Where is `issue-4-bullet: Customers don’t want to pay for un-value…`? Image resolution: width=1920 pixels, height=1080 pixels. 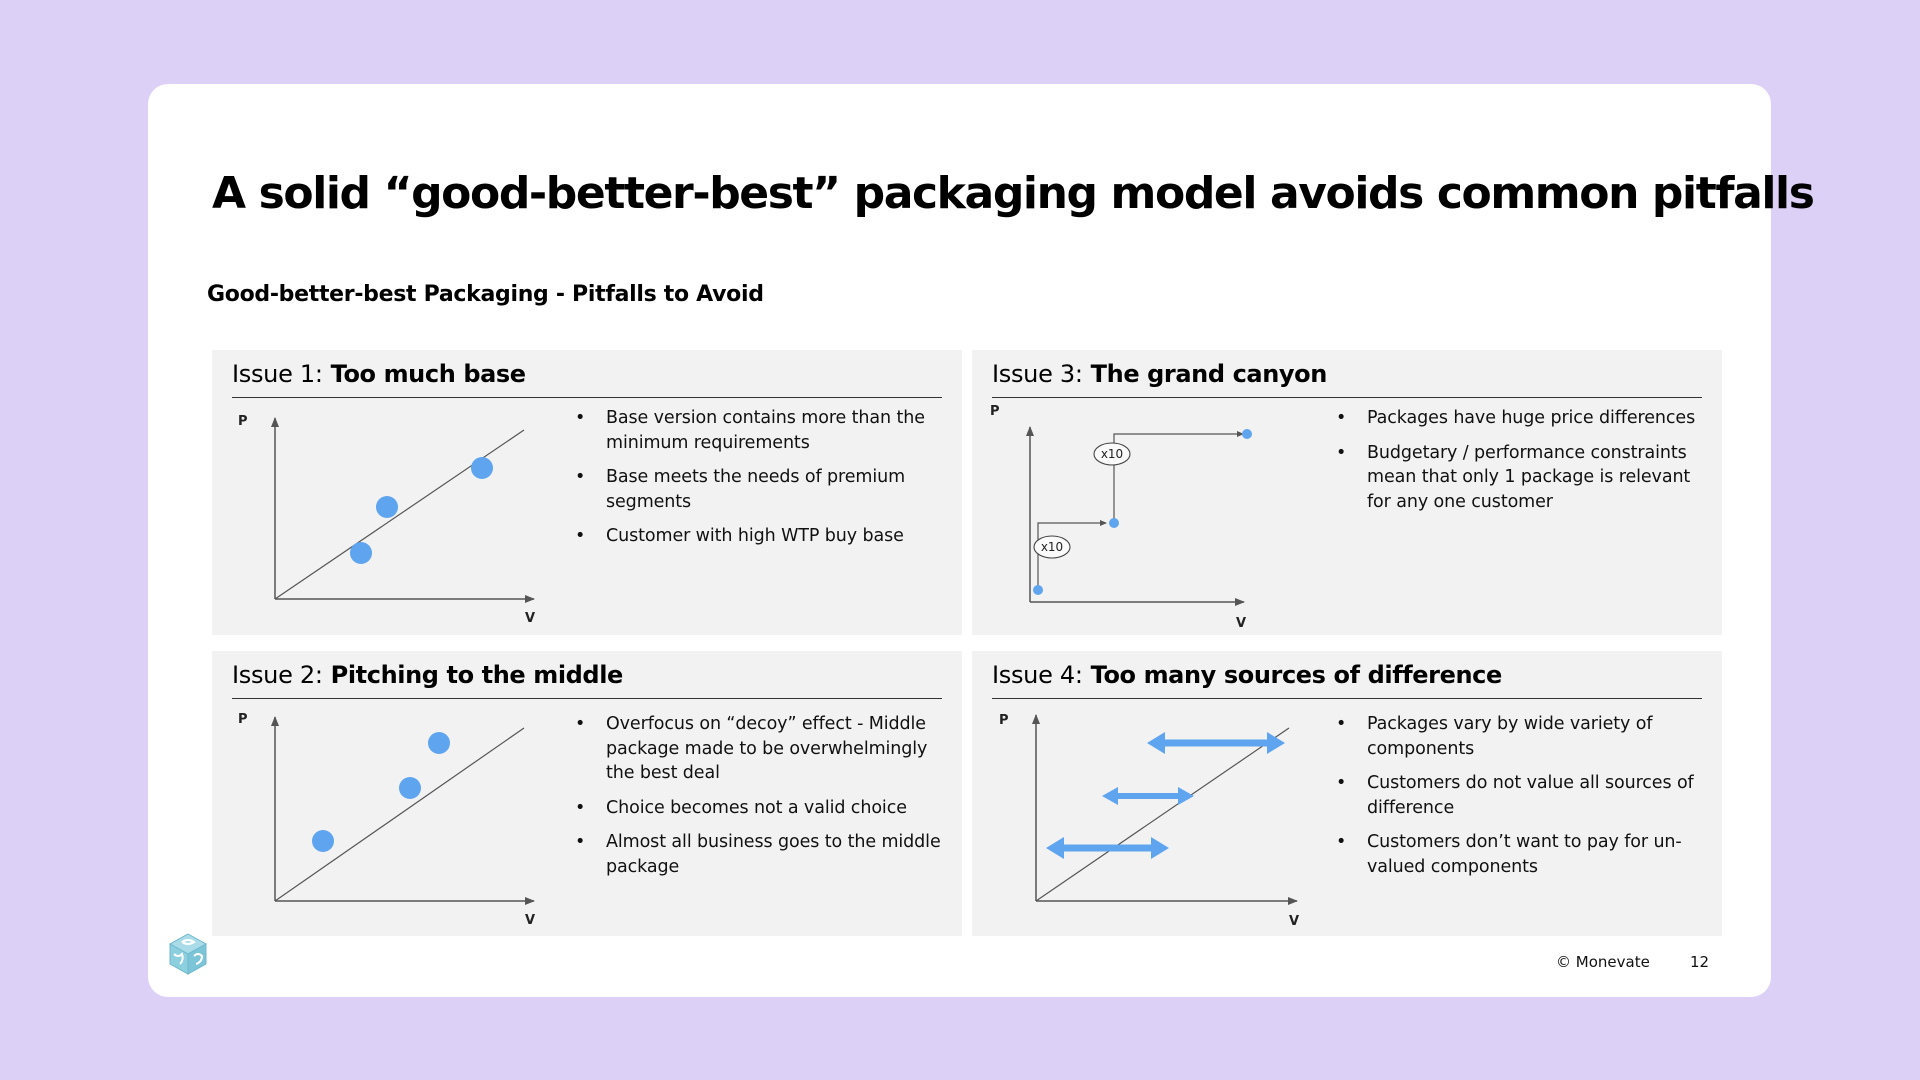
issue-4-bullet: Customers don’t want to pay for un-value… is located at coordinates (1522, 854).